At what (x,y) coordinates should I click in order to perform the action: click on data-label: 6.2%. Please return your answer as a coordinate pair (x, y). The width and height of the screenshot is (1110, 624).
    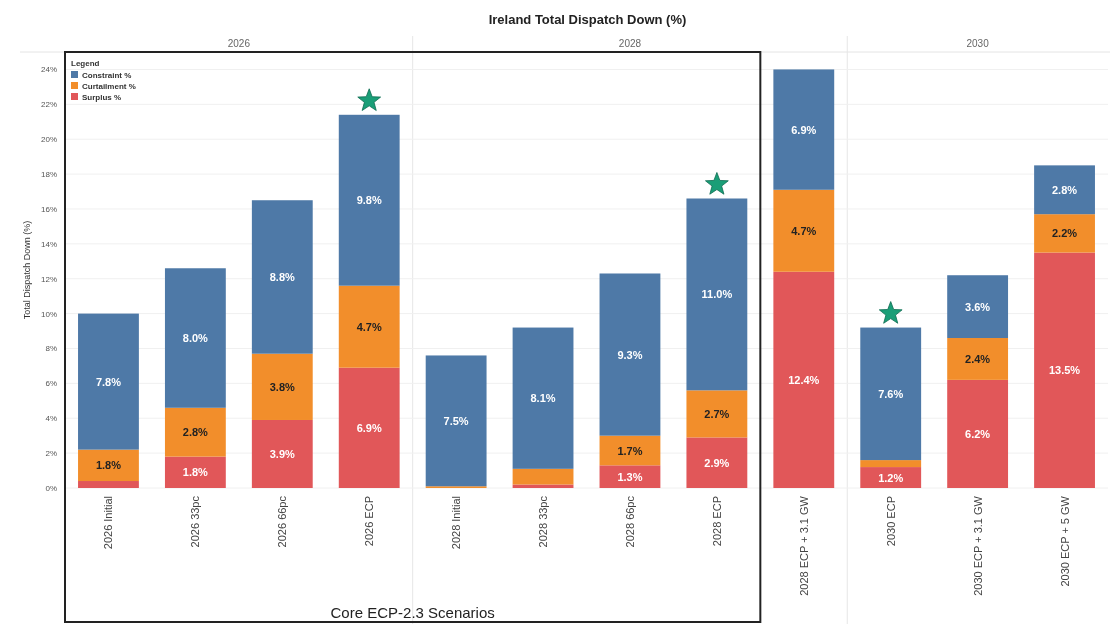
    Looking at the image, I should click on (978, 433).